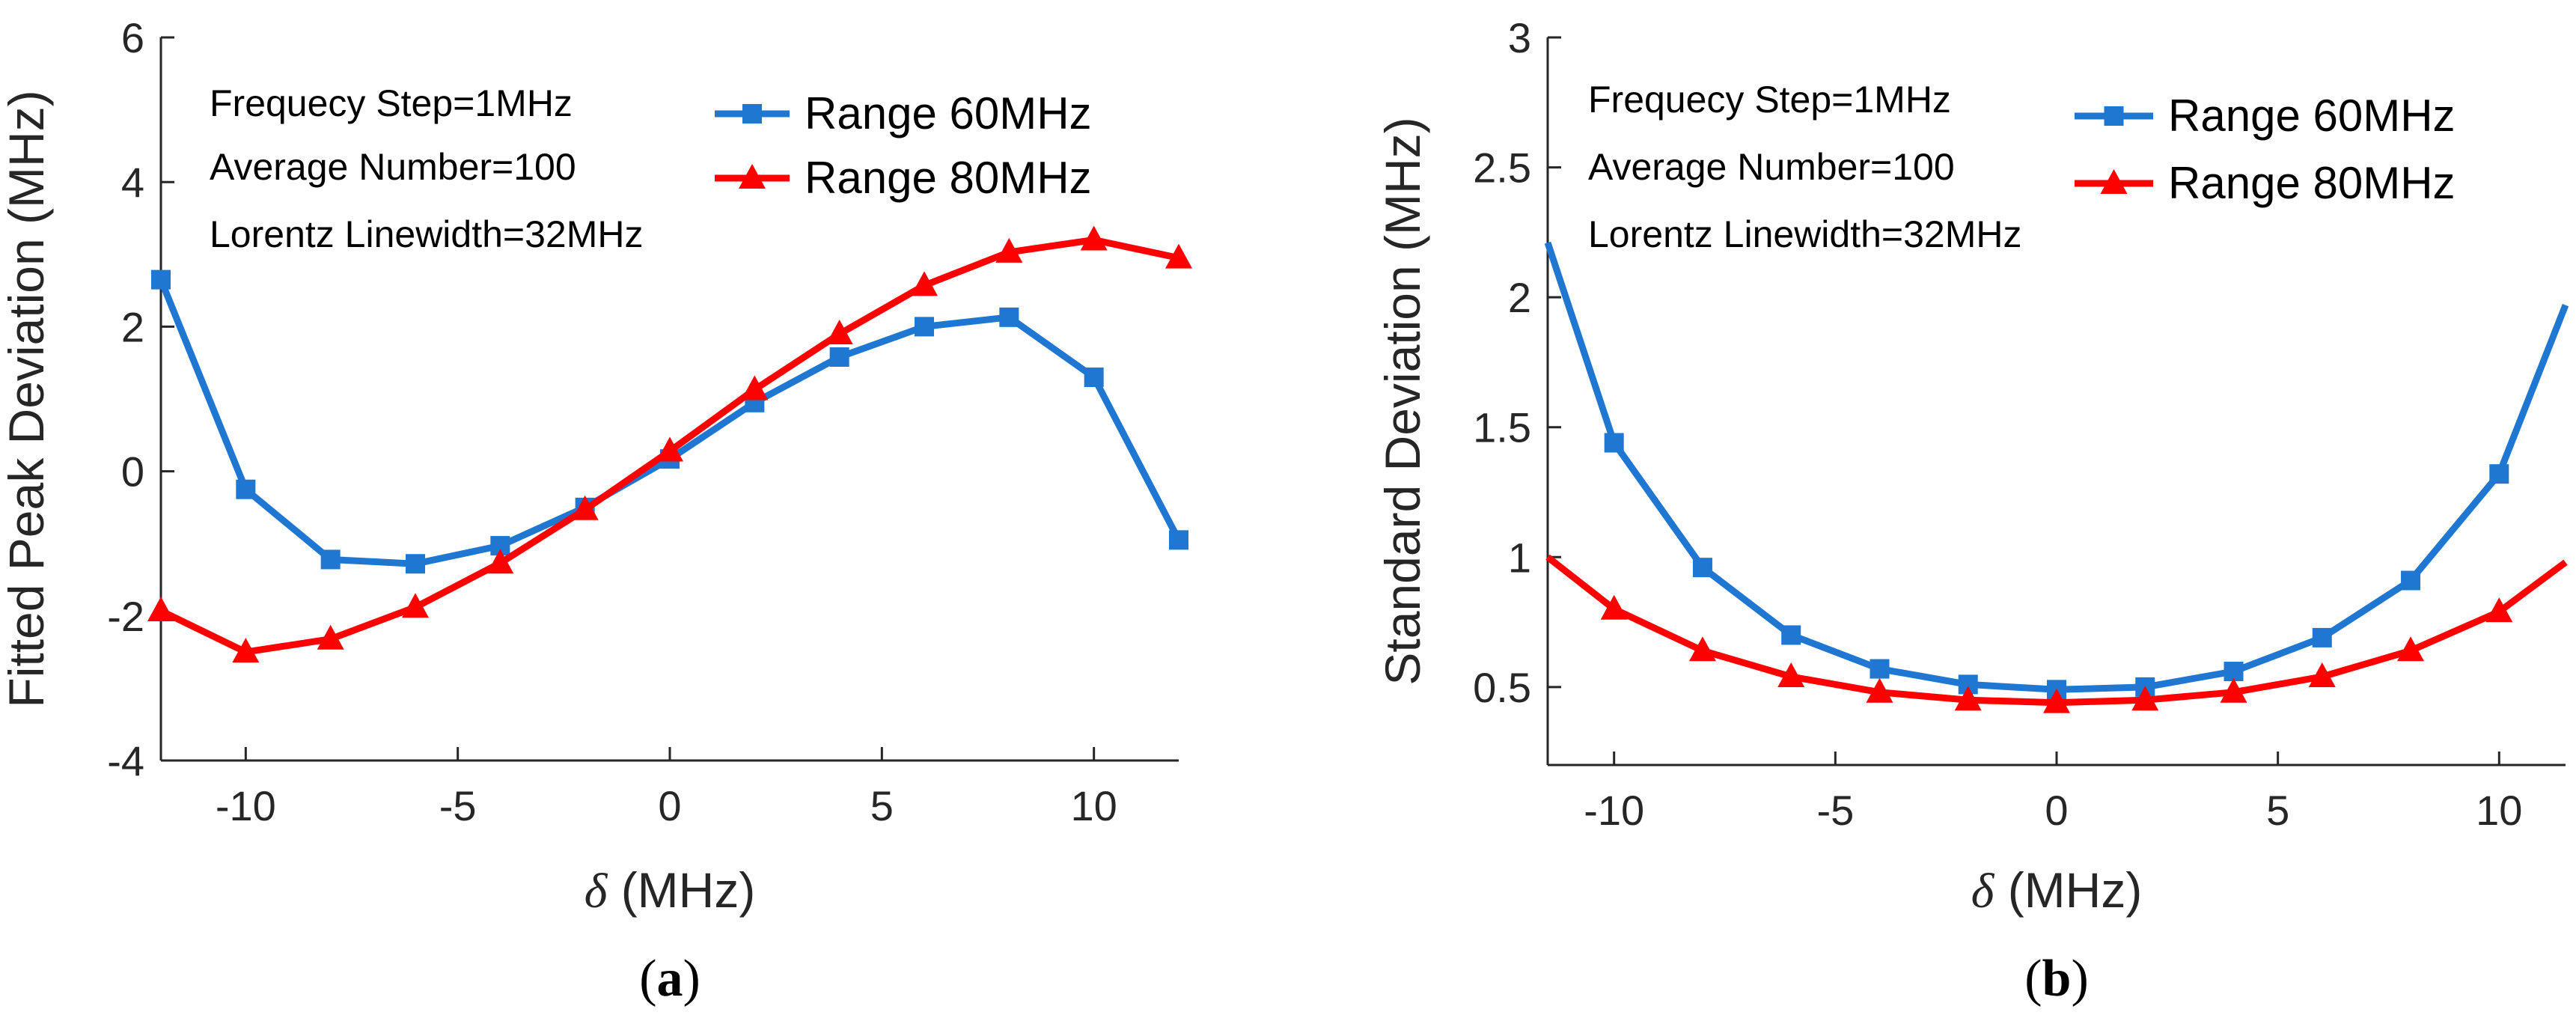  I want to click on x-tick-label: -5, so click(1835, 810).